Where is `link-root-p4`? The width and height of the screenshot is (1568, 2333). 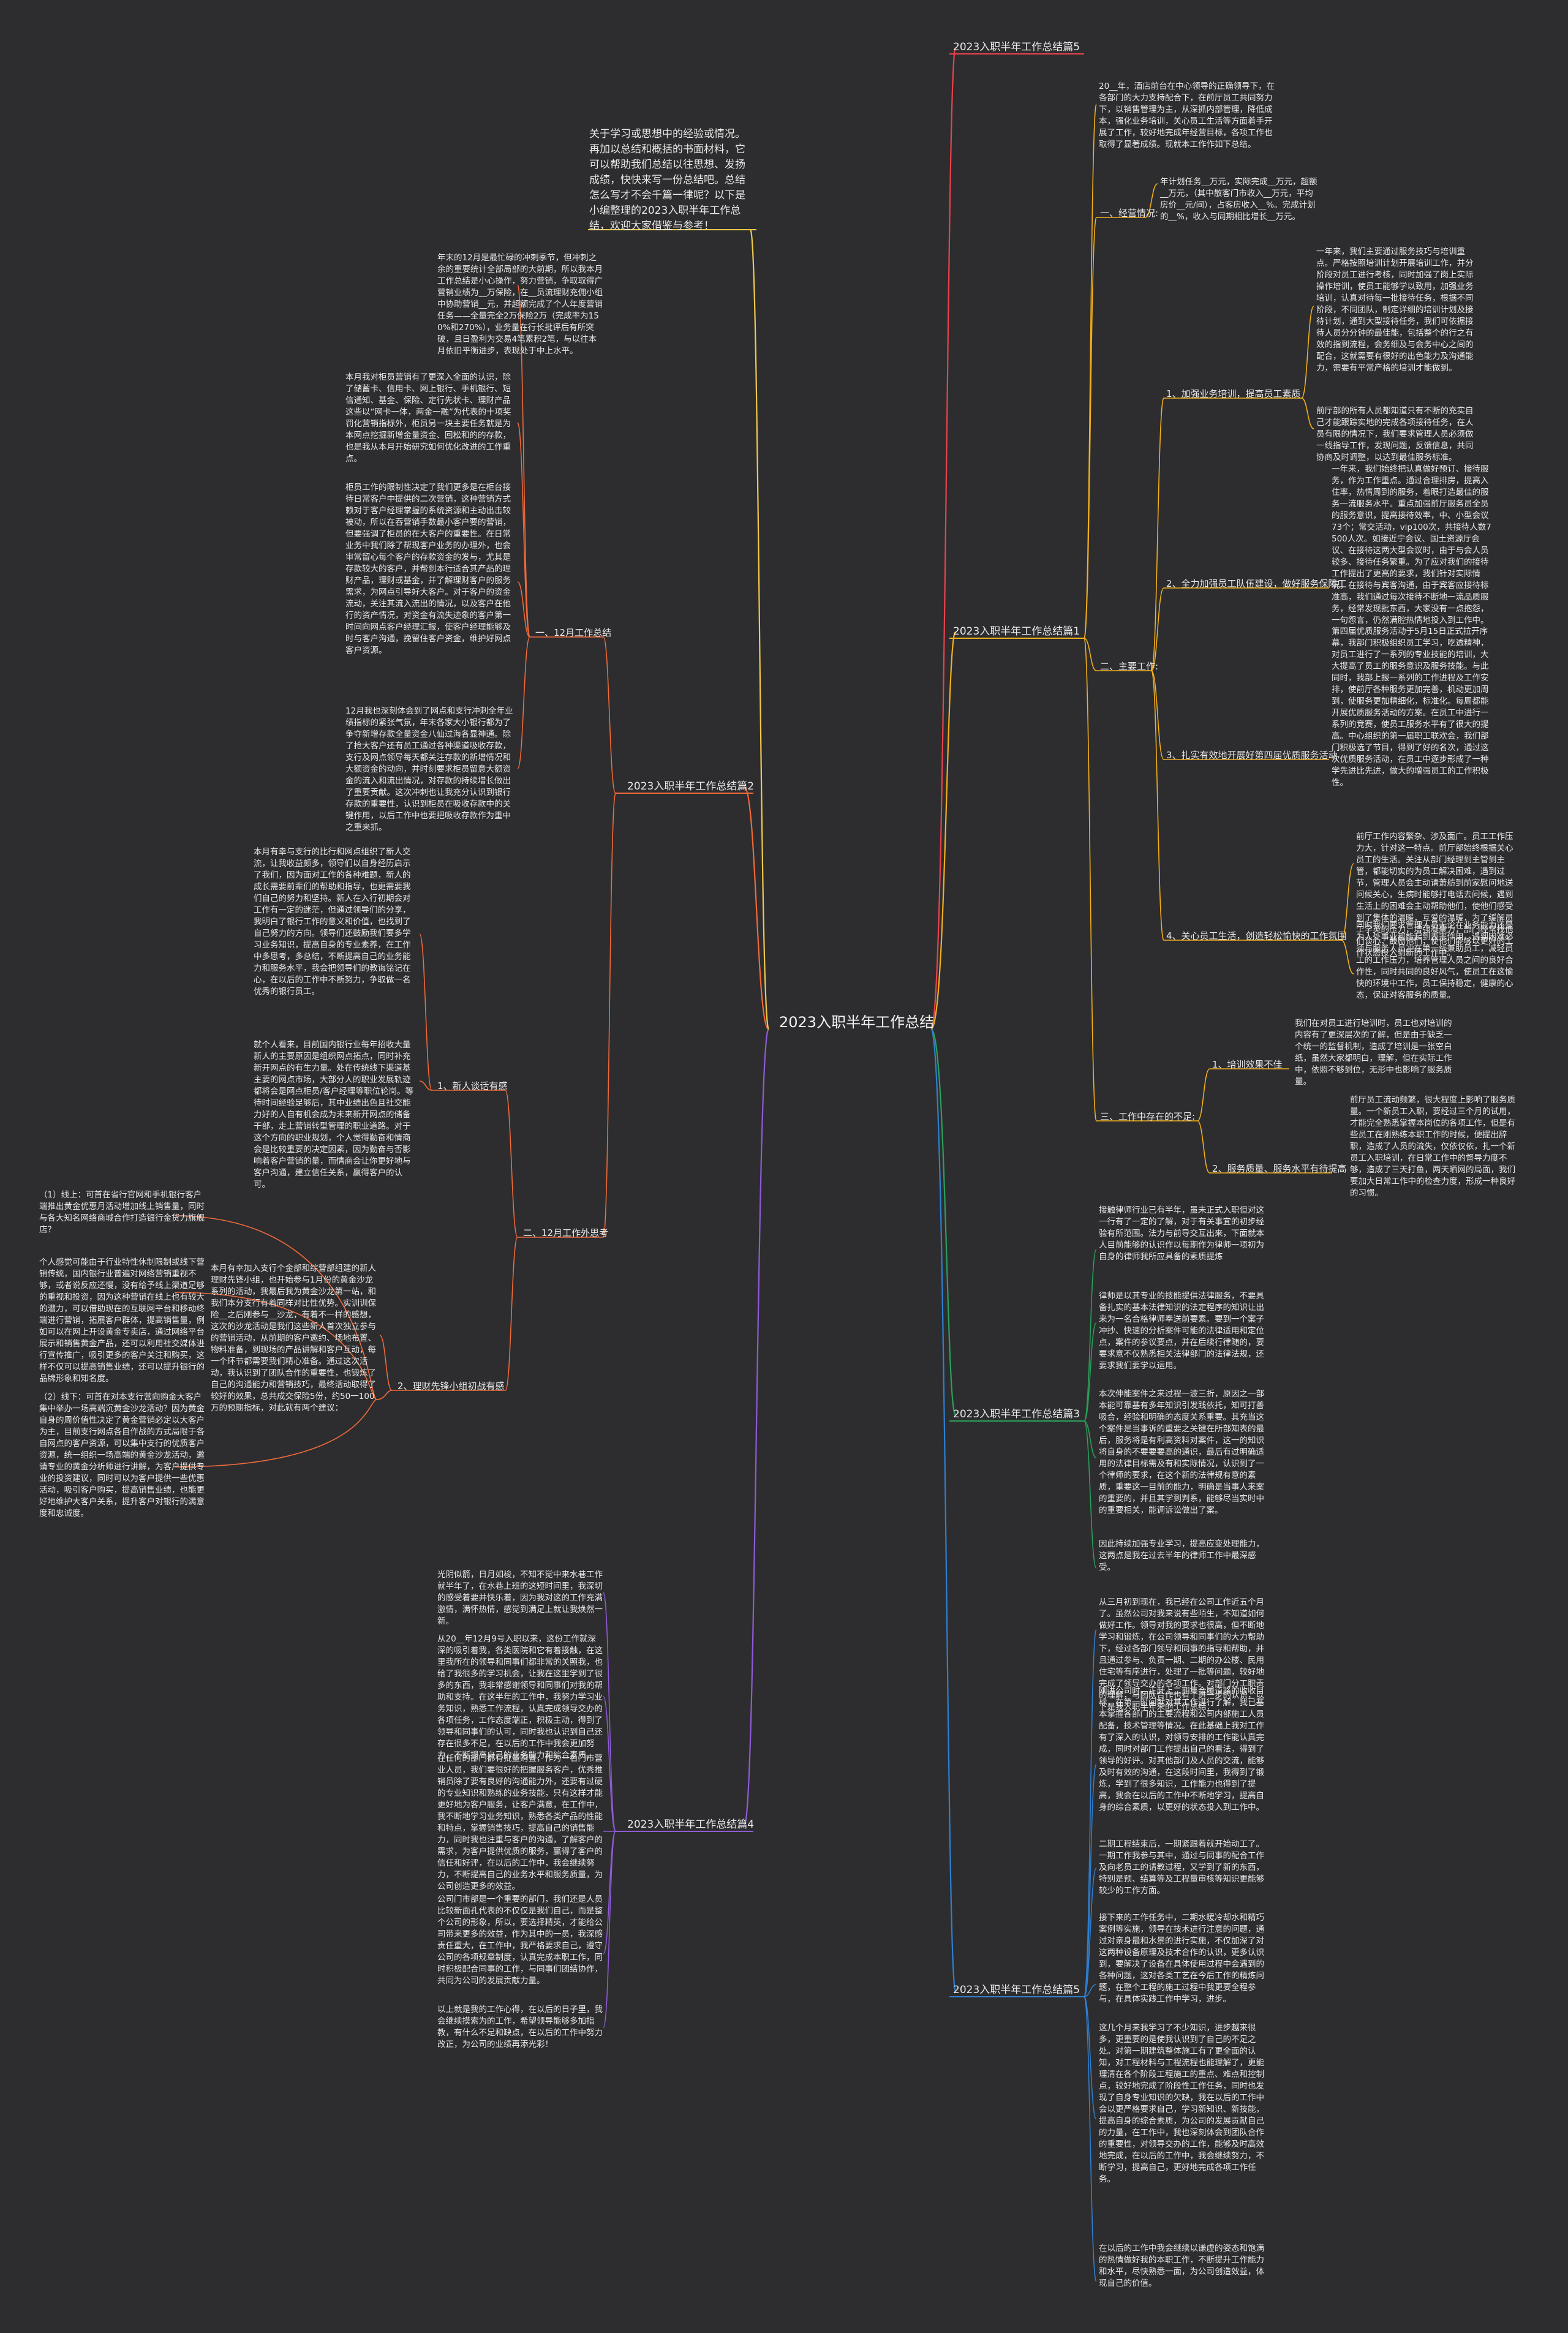
link-root-p4 is located at coordinates (756, 1427).